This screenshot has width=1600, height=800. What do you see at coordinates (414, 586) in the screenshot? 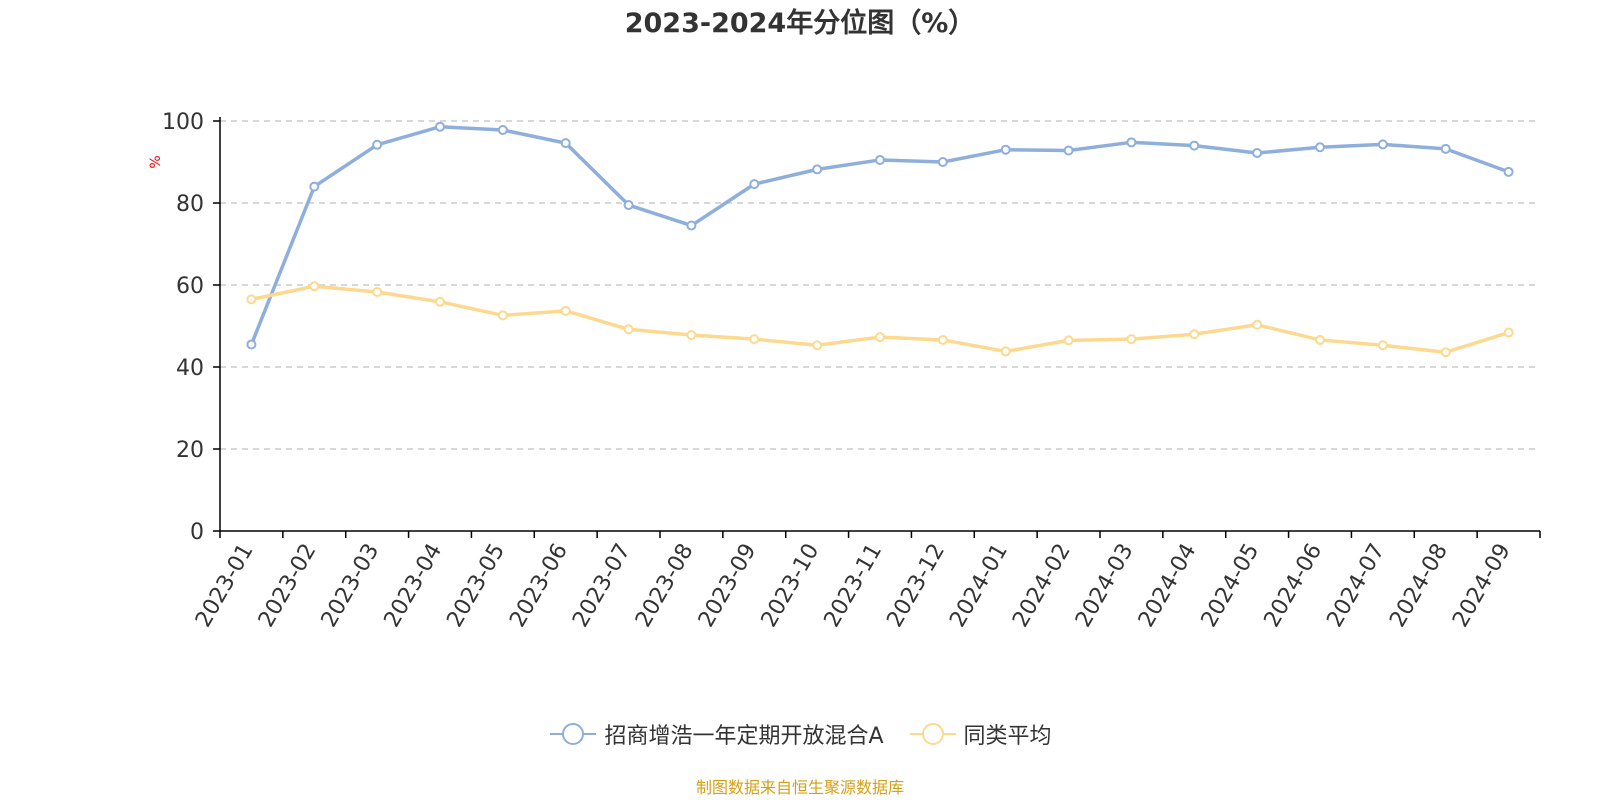
I see `x-tick-label: 2023-04` at bounding box center [414, 586].